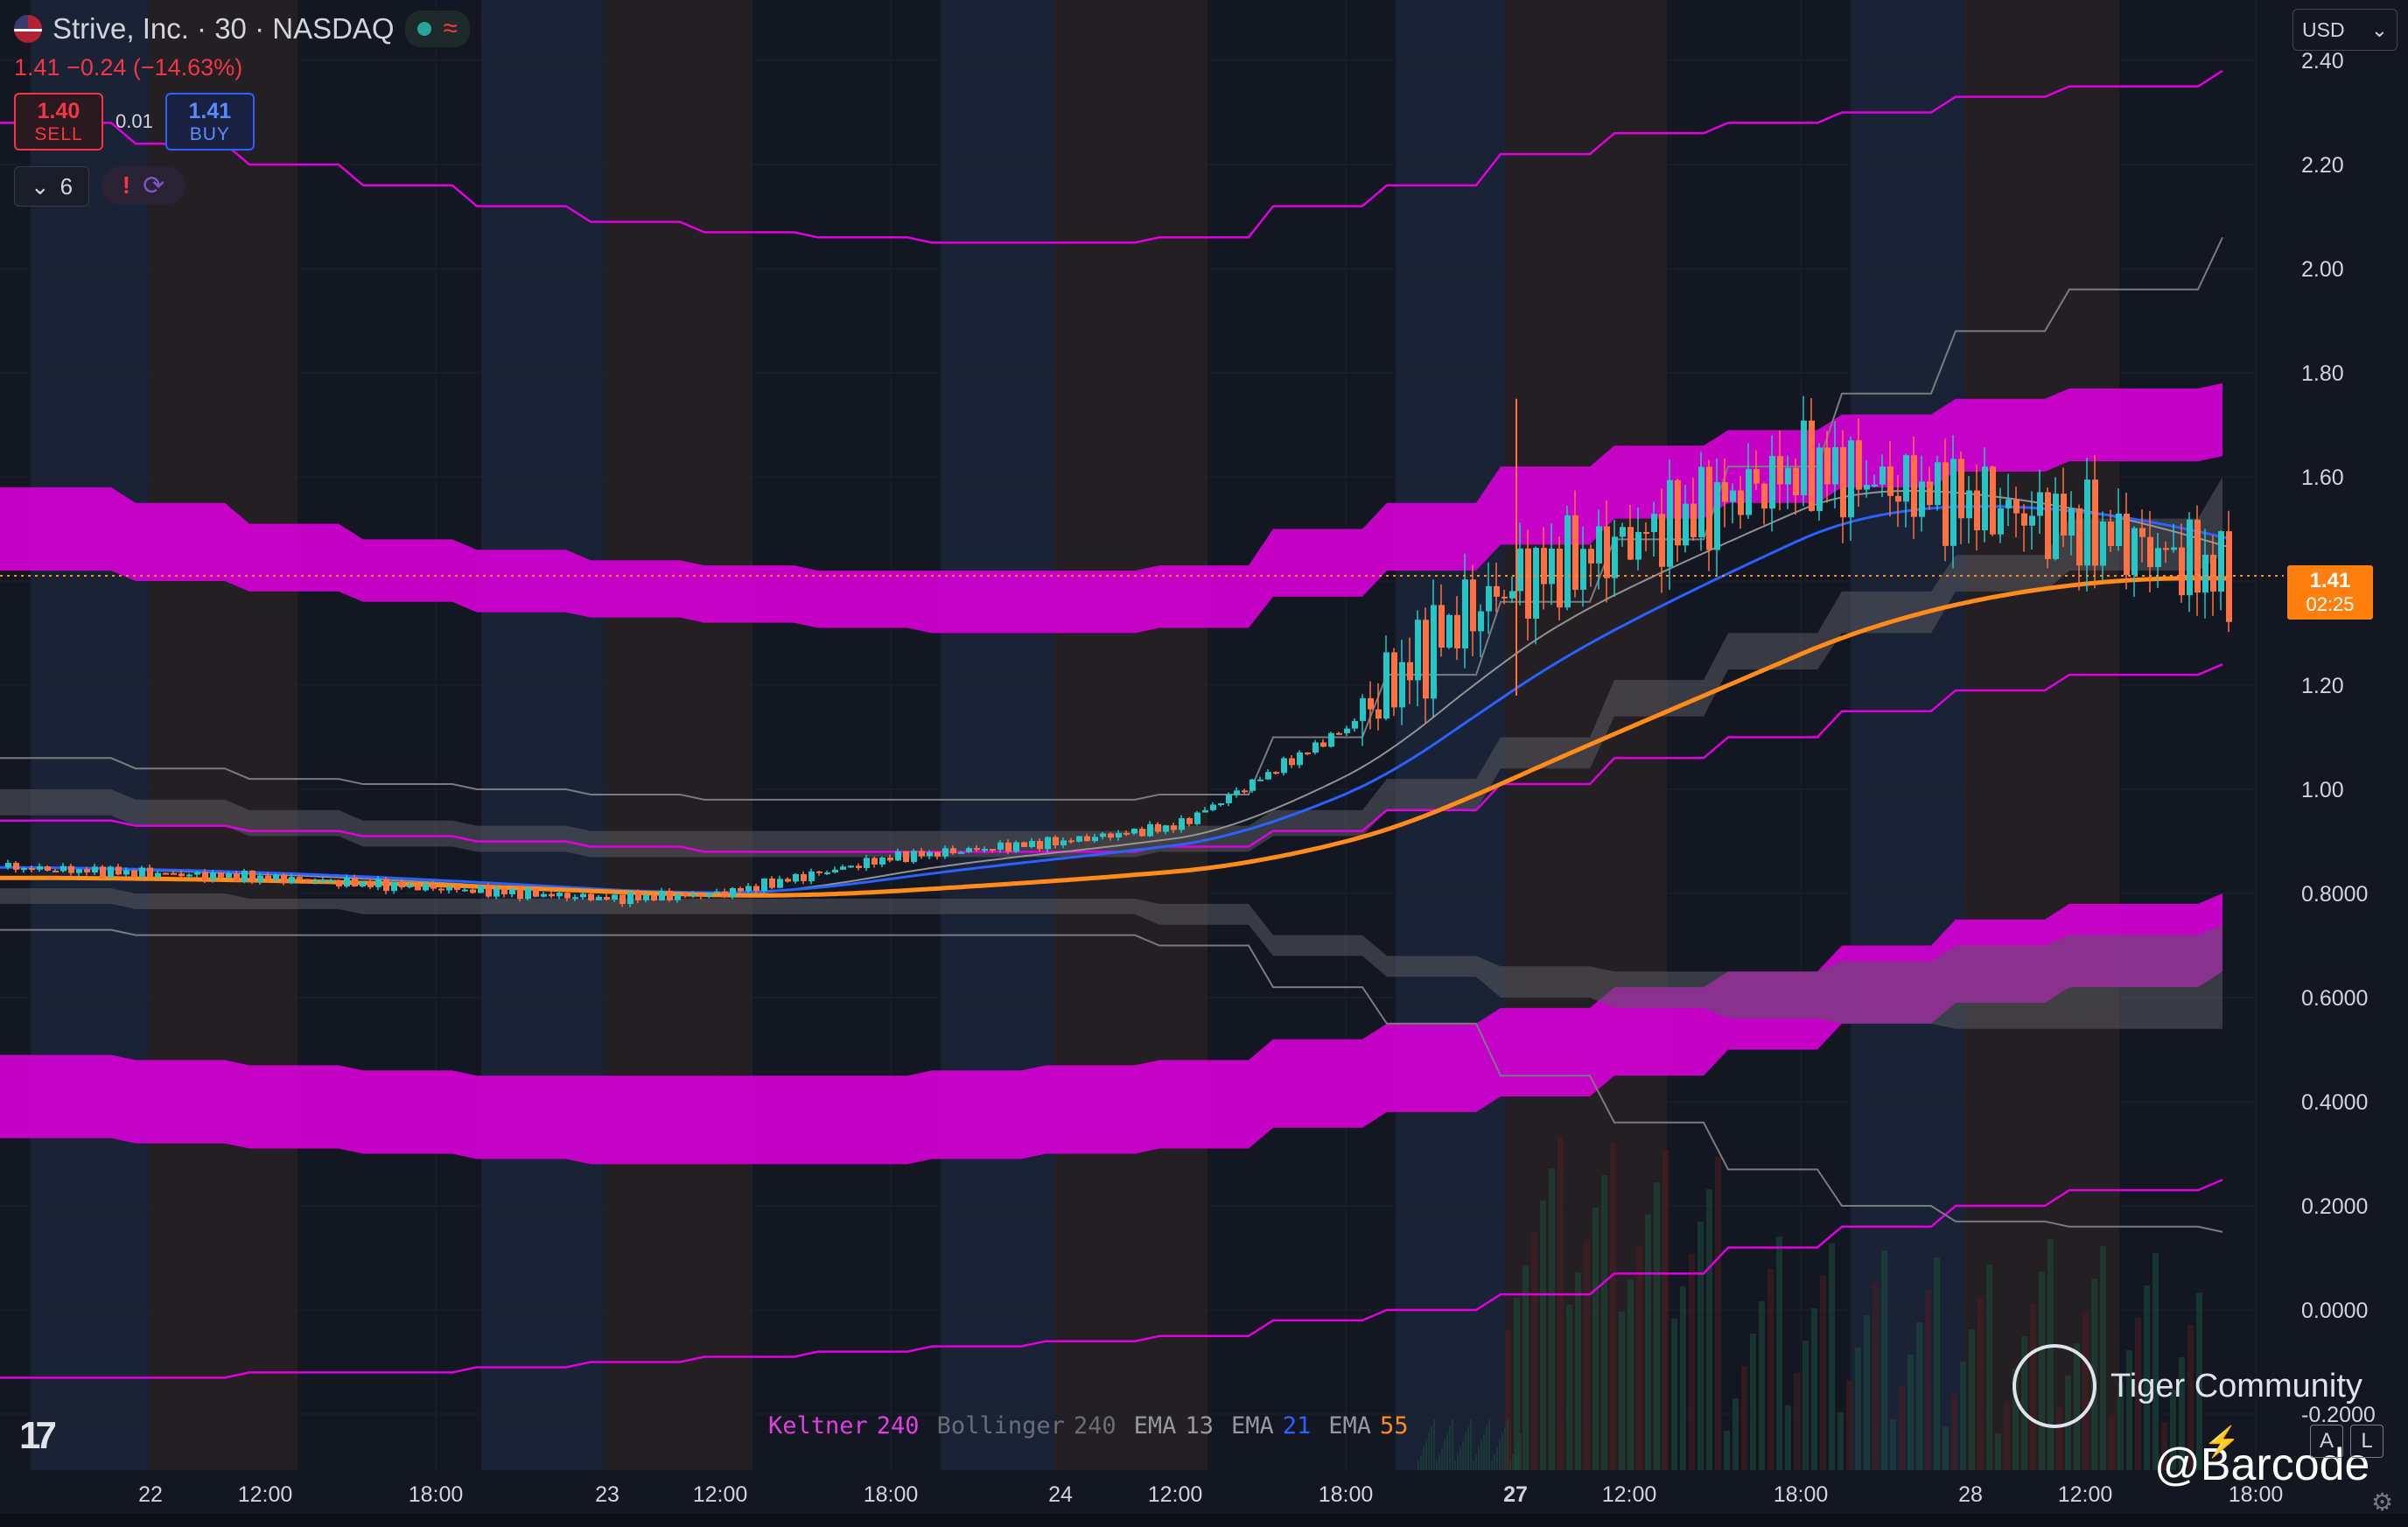 This screenshot has width=2408, height=1527. I want to click on lightning-icon: ⚡, so click(2222, 1442).